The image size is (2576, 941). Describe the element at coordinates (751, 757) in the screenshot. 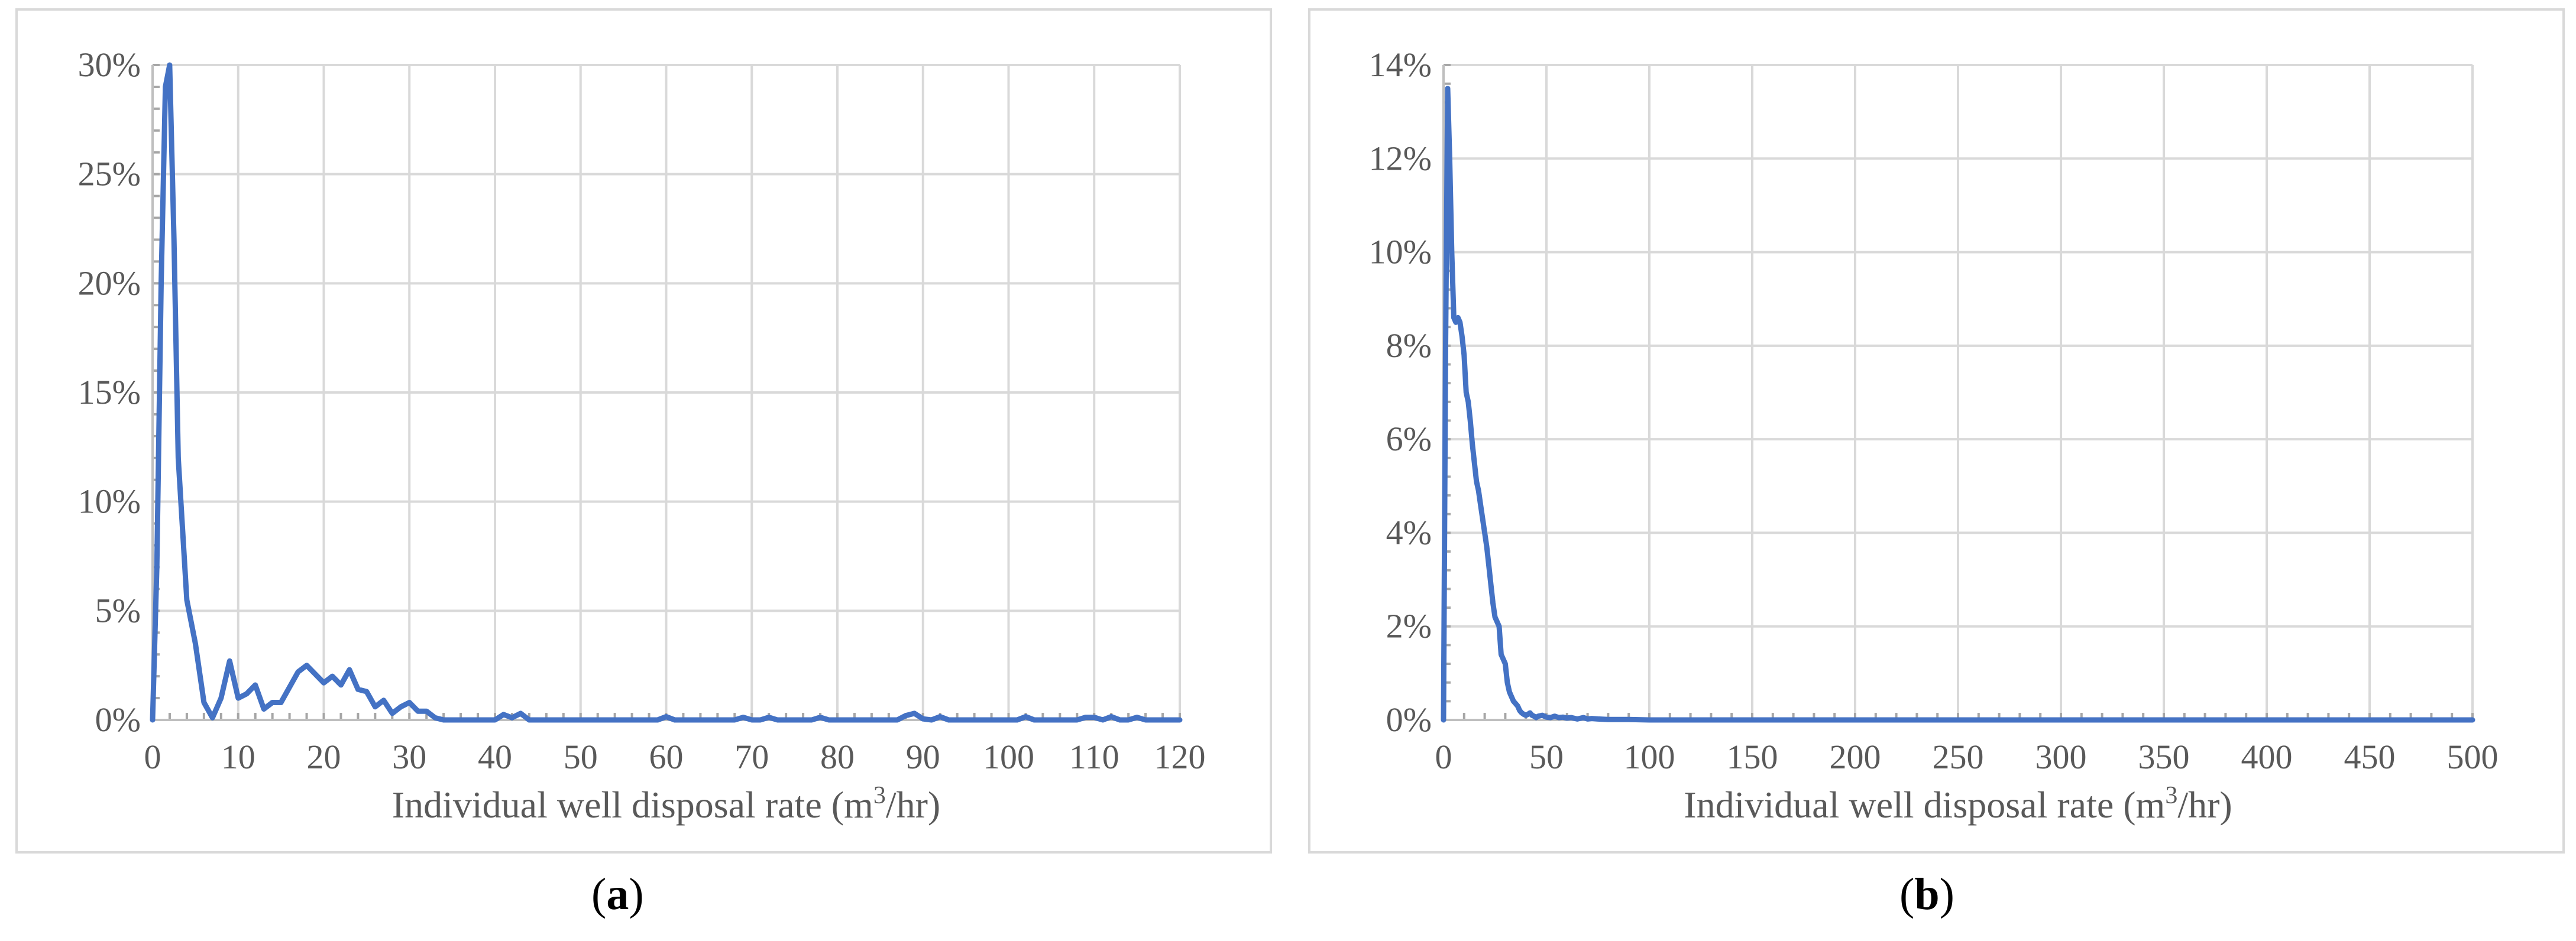

I see `x-tick-label: 70` at that location.